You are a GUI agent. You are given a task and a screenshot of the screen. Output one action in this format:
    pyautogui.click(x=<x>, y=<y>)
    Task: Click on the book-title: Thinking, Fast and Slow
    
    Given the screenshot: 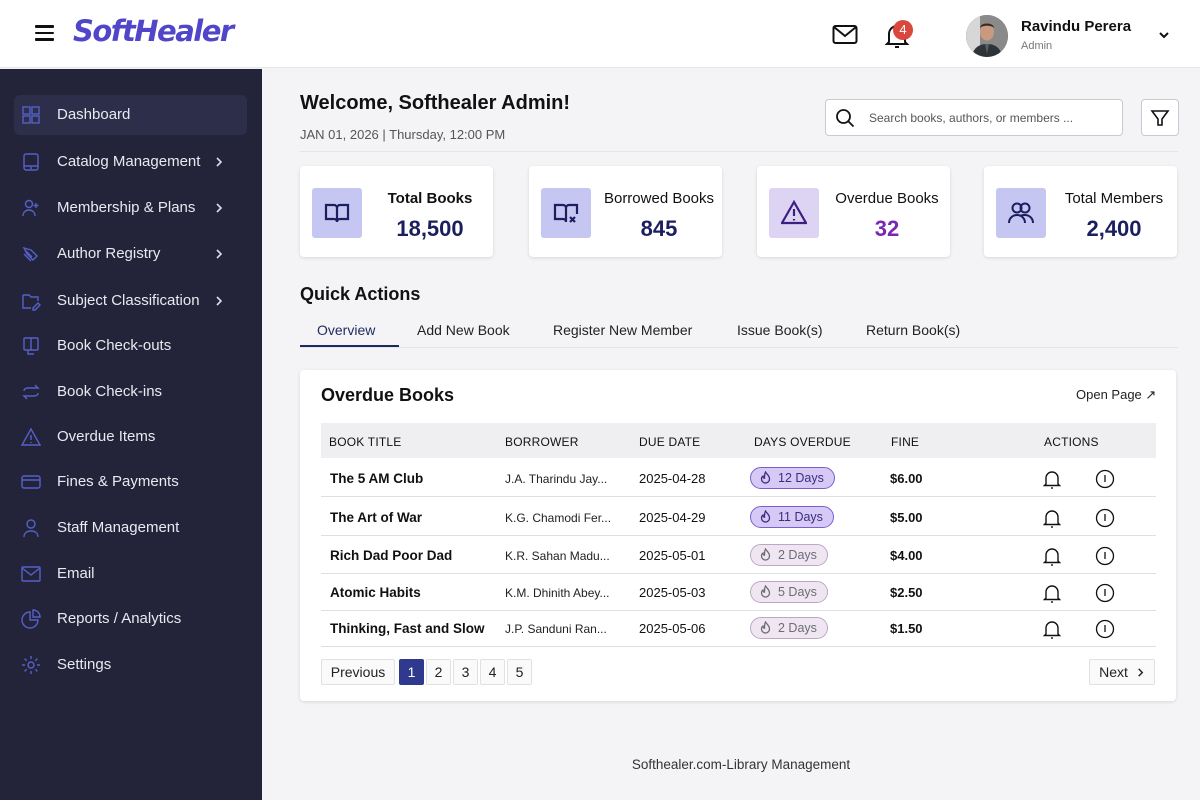 What is the action you would take?
    pyautogui.click(x=407, y=628)
    